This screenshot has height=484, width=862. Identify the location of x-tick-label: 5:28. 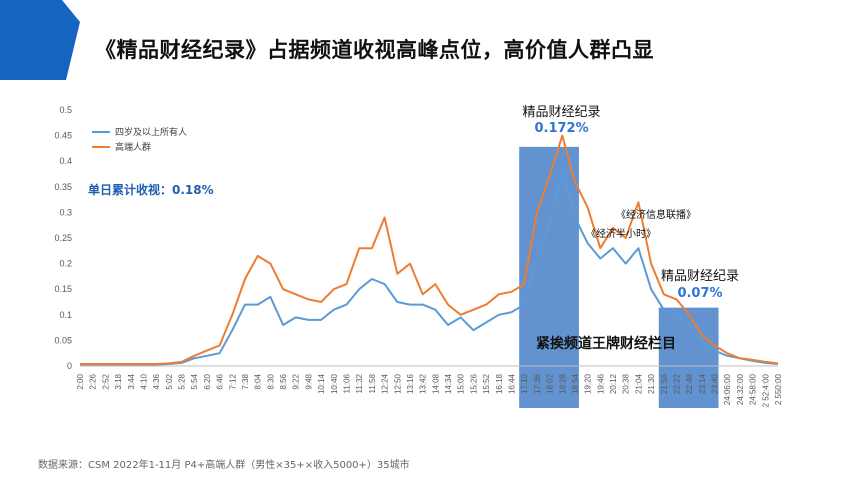
(182, 381).